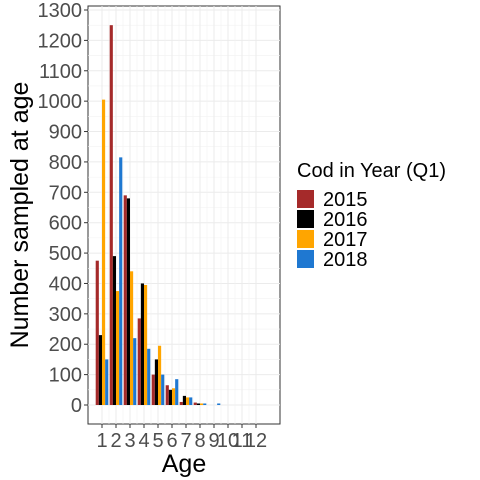  Describe the element at coordinates (65, 163) in the screenshot. I see `y-tick-label: 800` at that location.